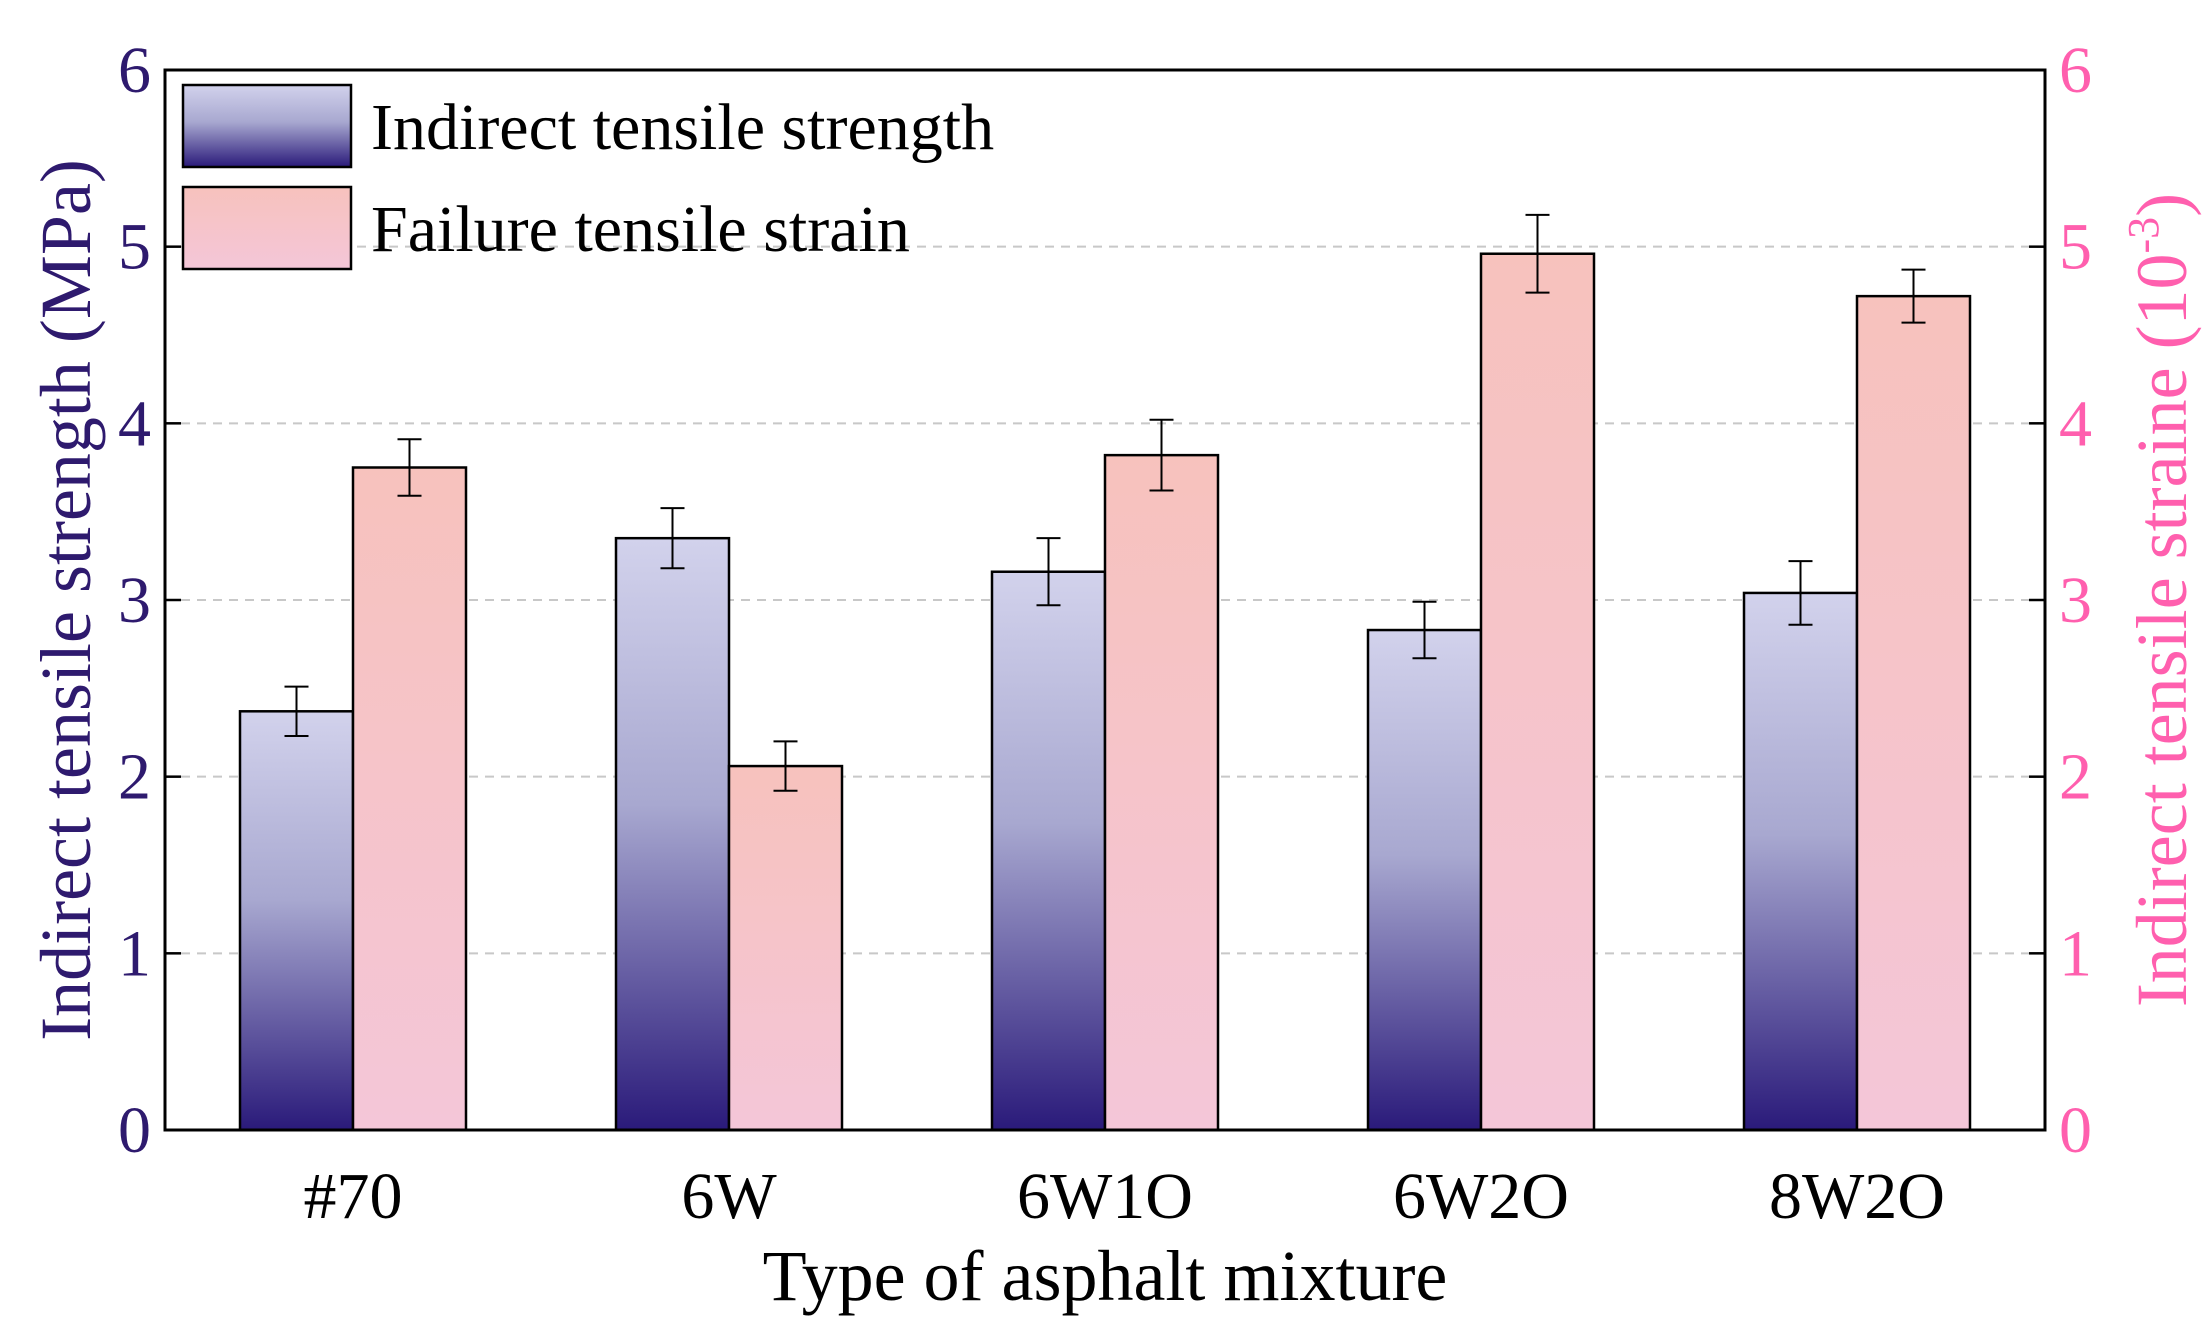 This screenshot has height=1332, width=2212. Describe the element at coordinates (682, 127) in the screenshot. I see `legend-label-strength: Indirect tensile strength` at that location.